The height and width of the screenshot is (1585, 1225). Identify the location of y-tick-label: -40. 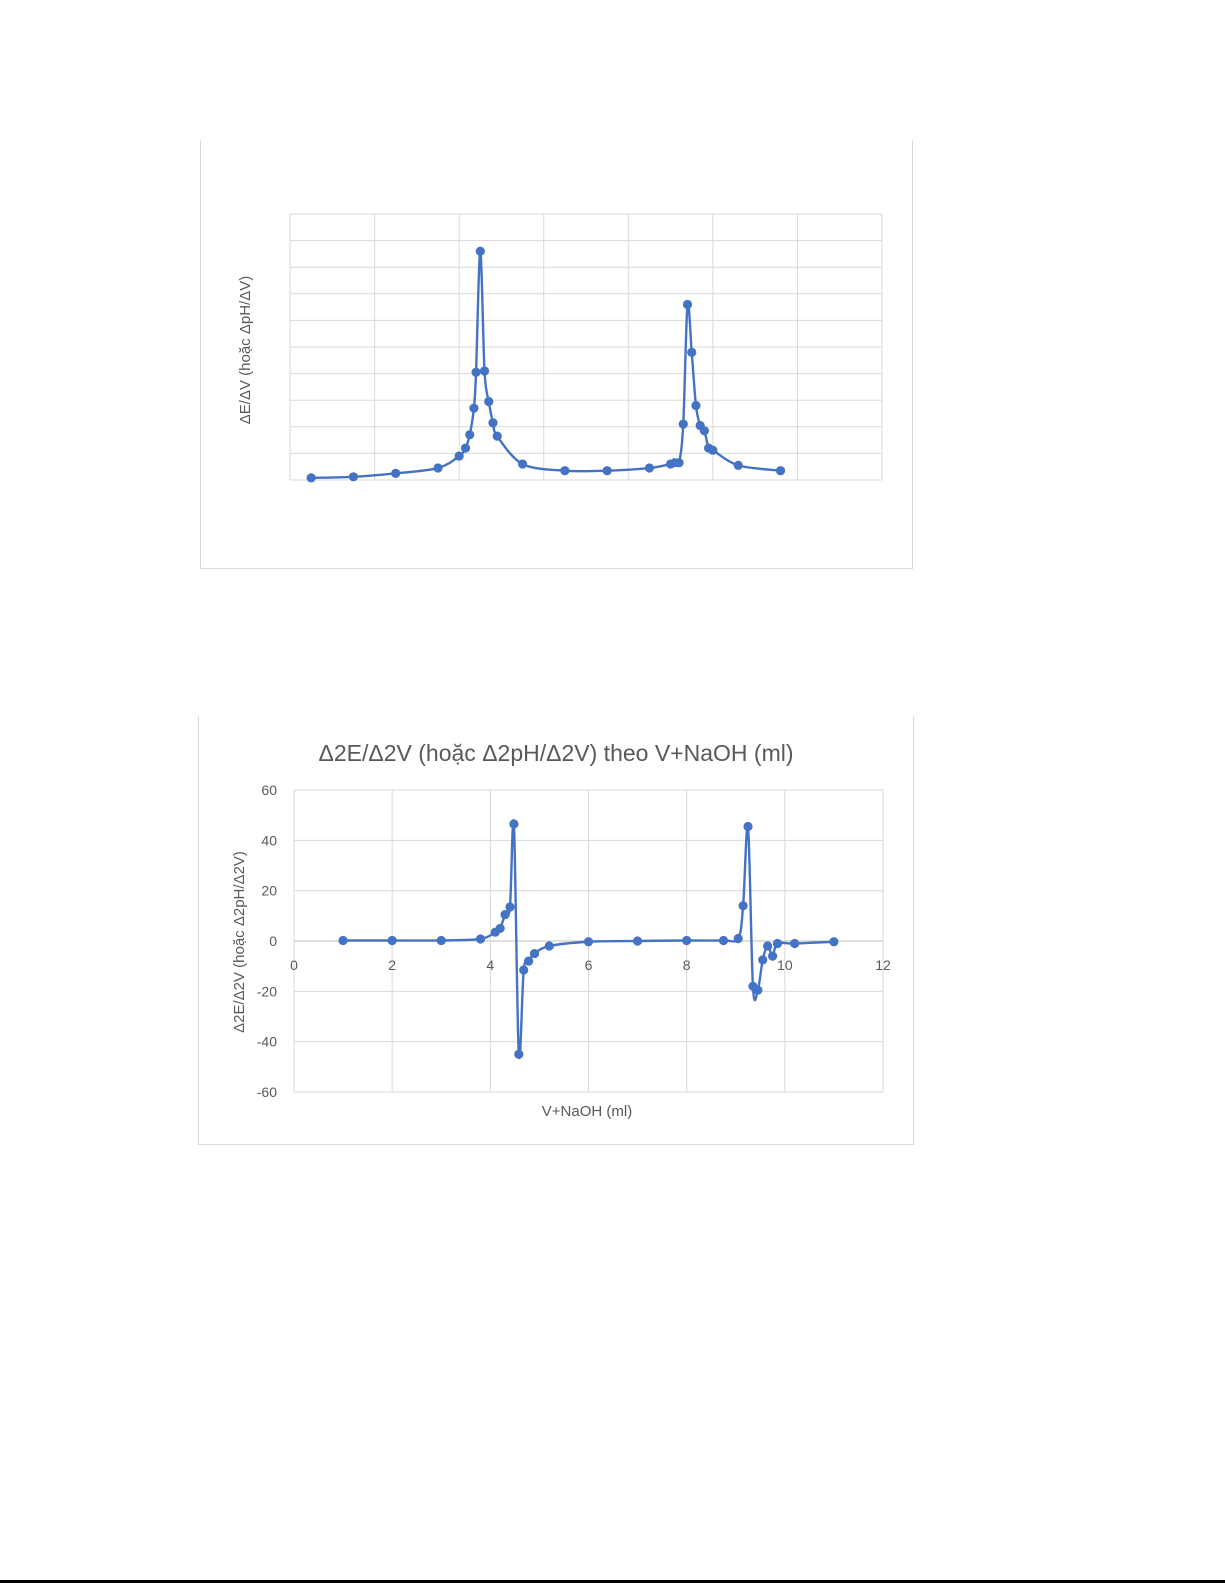
(267, 1042).